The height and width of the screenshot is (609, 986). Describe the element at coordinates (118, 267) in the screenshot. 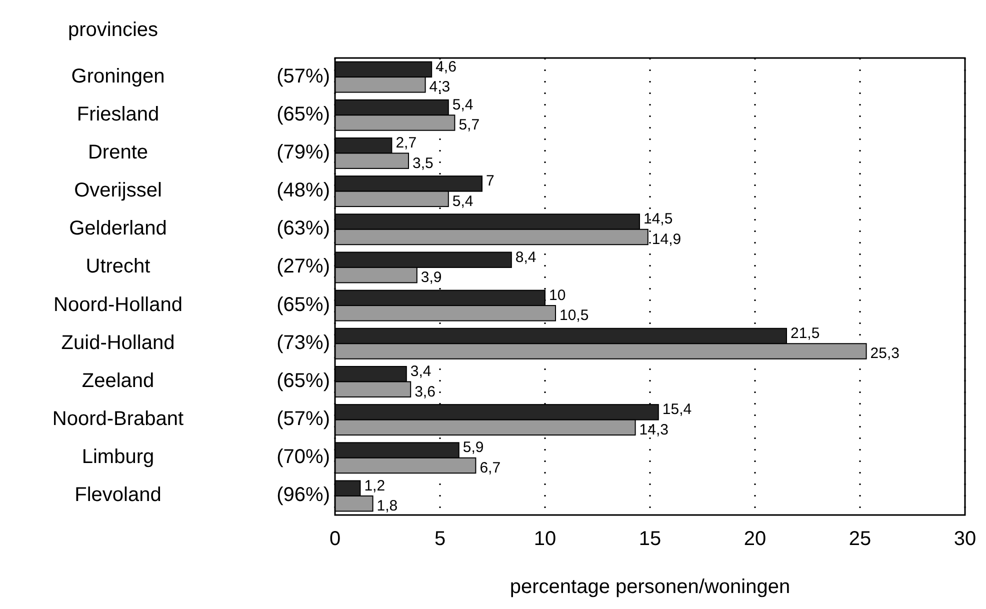

I see `y-tick-label: Utrecht` at that location.